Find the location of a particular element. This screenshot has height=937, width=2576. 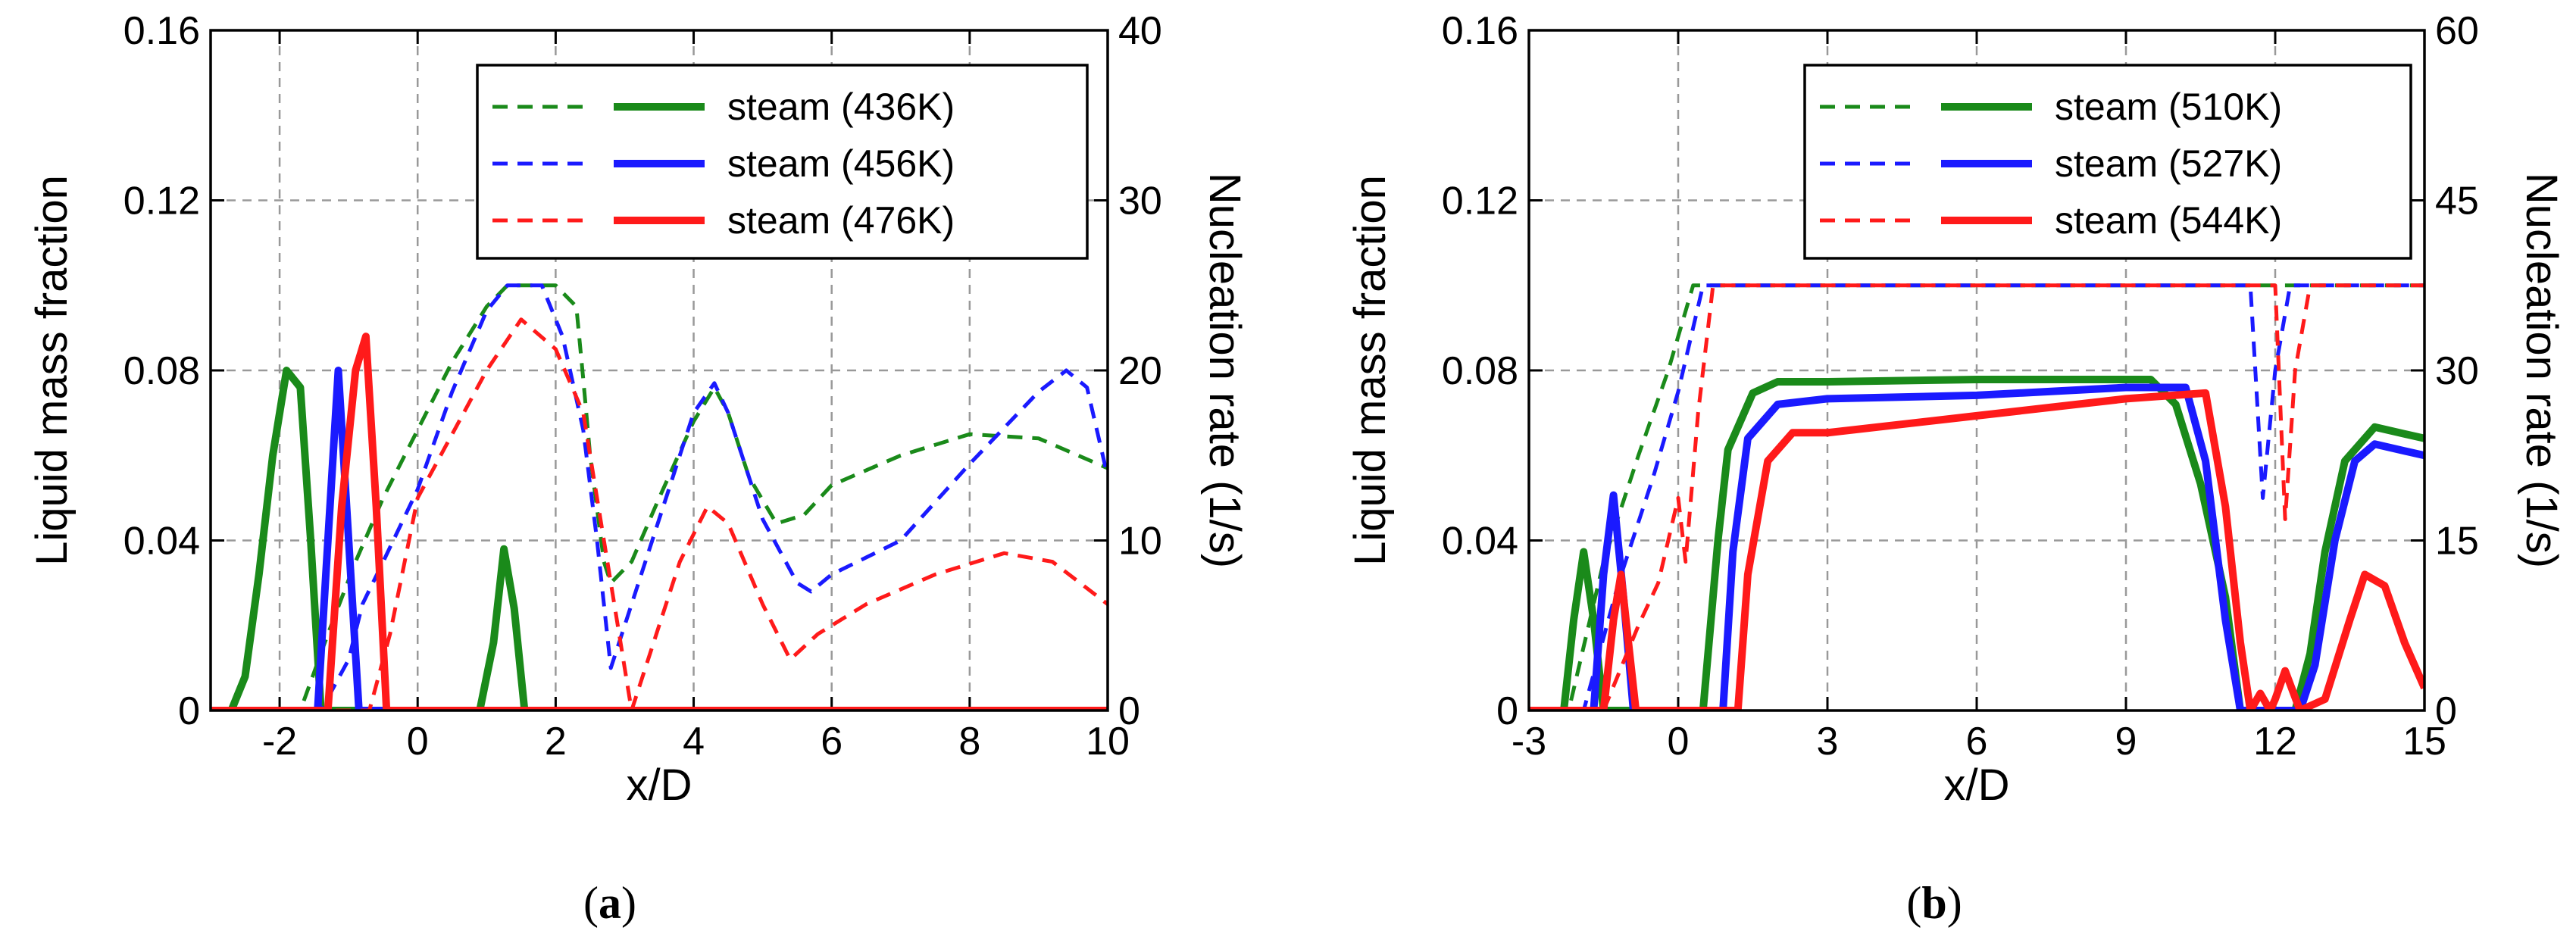

legend-label: steam (510K) is located at coordinates (2169, 107).